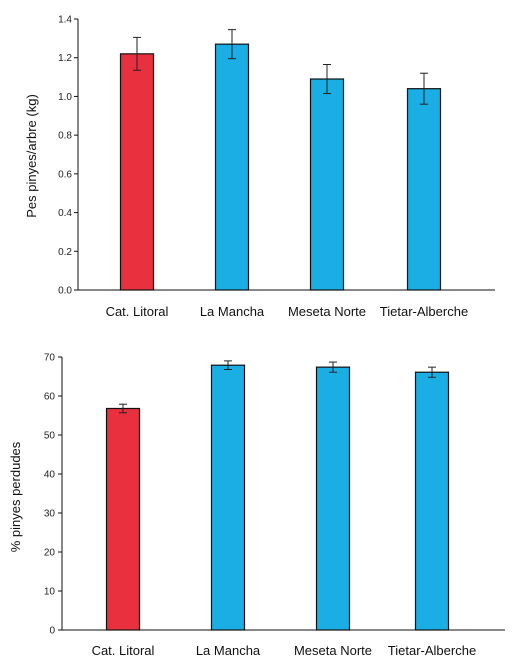 The image size is (526, 659). I want to click on chart-weight-y-tick-label: 0.8, so click(65, 136).